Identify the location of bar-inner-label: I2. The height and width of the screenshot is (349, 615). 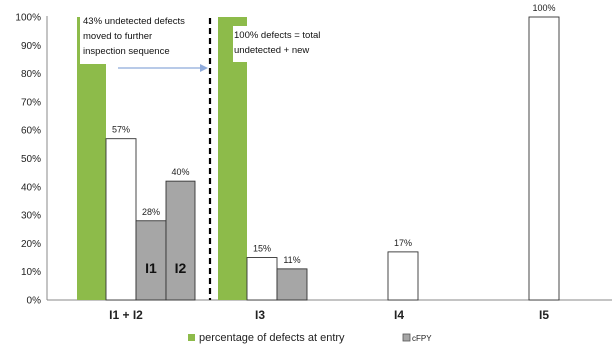
(181, 268).